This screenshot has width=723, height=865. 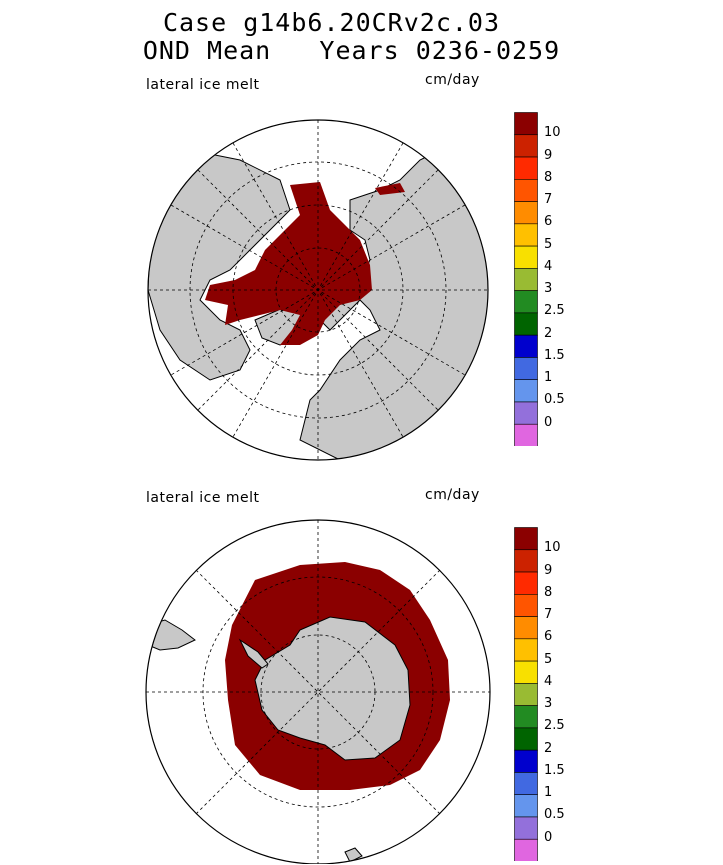 I want to click on panel2-units-label: cm/day, so click(x=452, y=495).